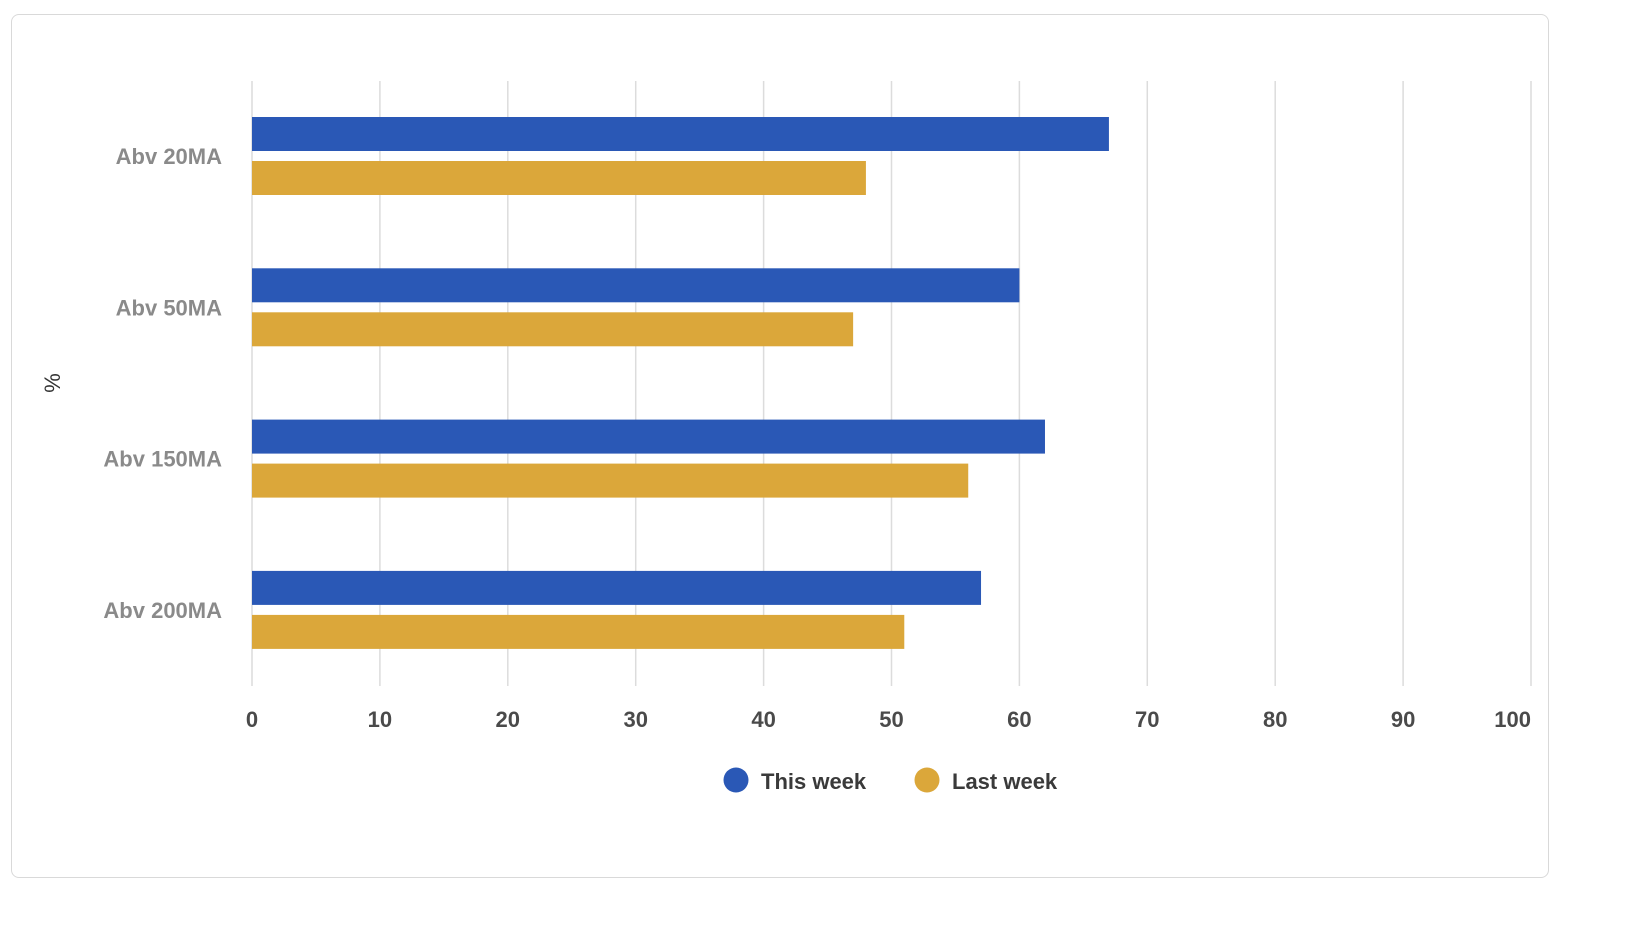 Image resolution: width=1628 pixels, height=934 pixels. I want to click on x-tick-label: 60, so click(1019, 719).